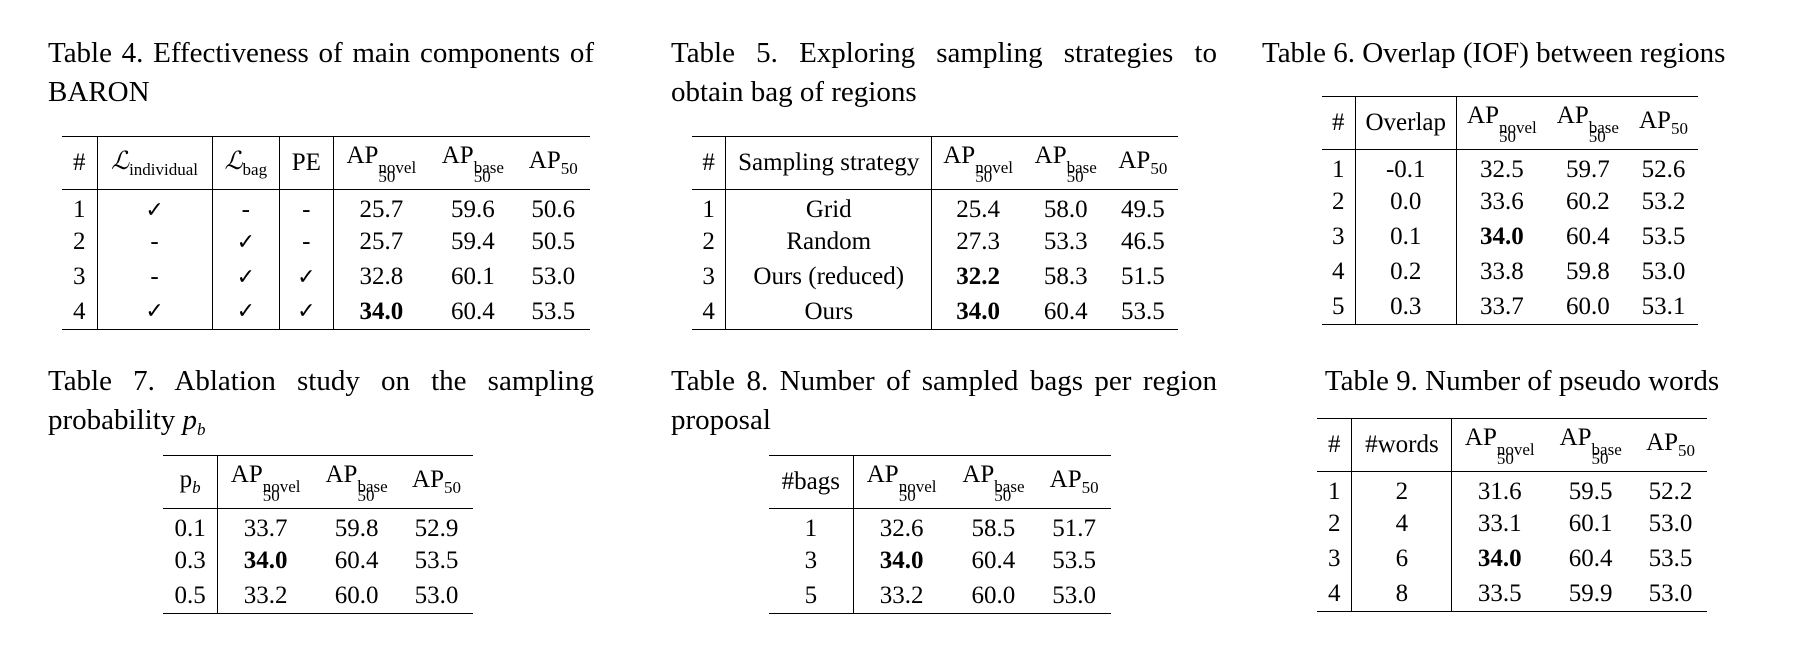 This screenshot has width=1816, height=666. I want to click on table6-header-overlap: Overlap, so click(1406, 123).